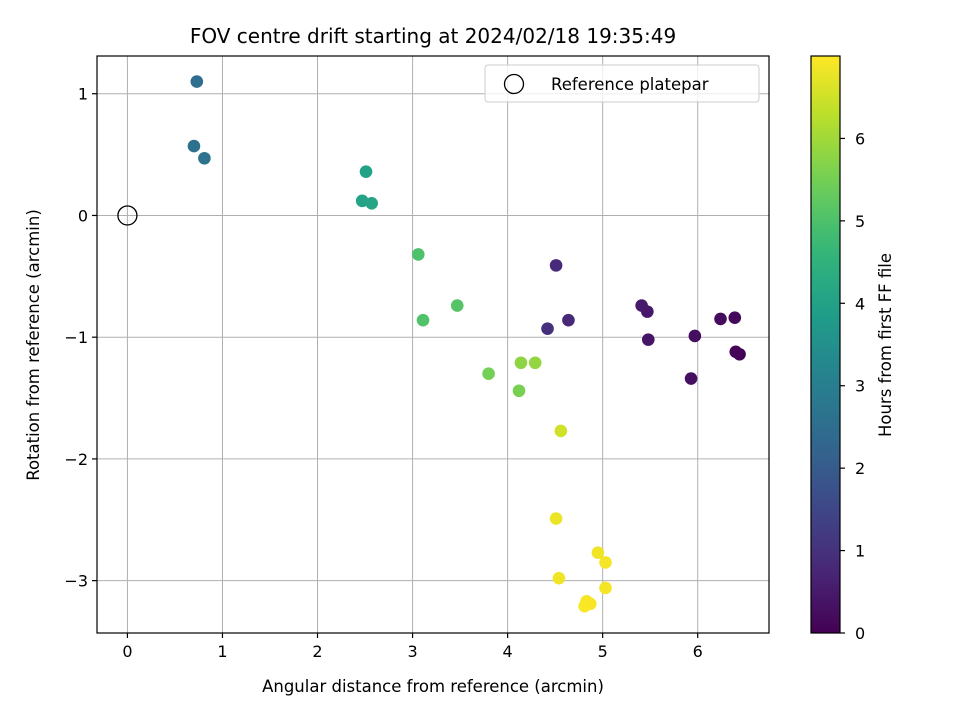 The image size is (960, 720). Describe the element at coordinates (860, 221) in the screenshot. I see `colorbar-tick-label-5: 5` at that location.